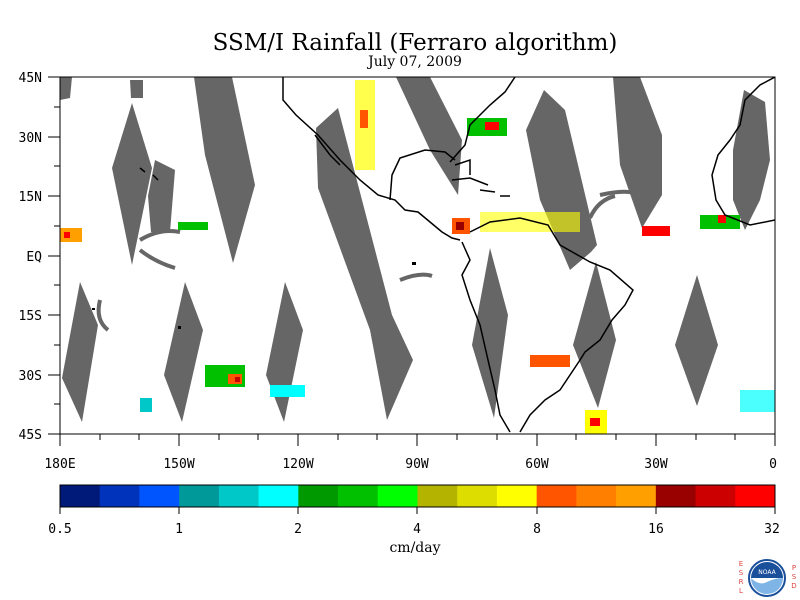 This screenshot has height=600, width=800. What do you see at coordinates (773, 464) in the screenshot?
I see `lon-label: 0` at bounding box center [773, 464].